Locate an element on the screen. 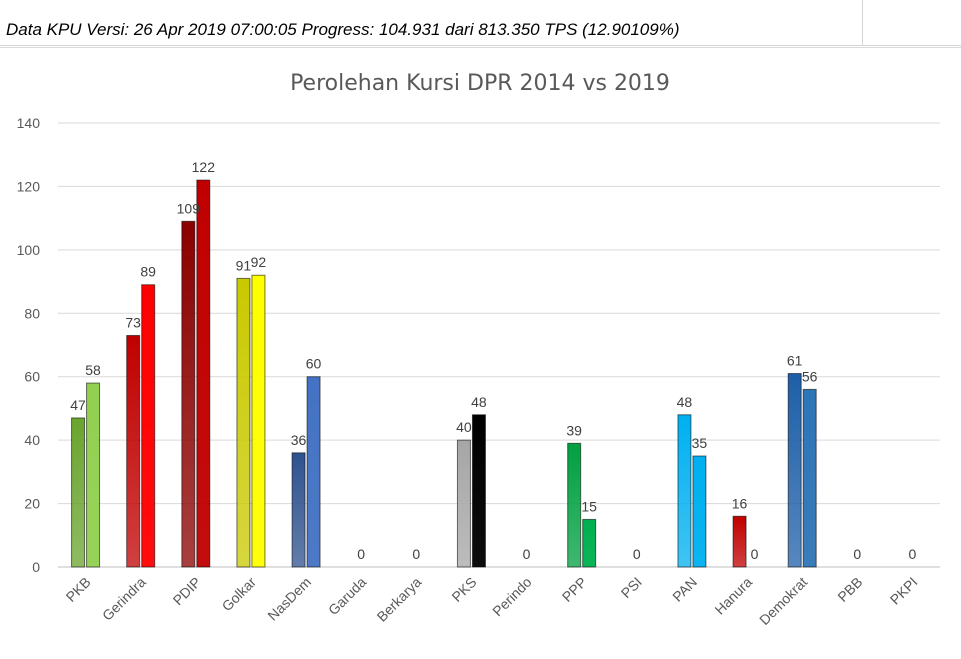  x-tick-label-pbb: PBB is located at coordinates (849, 589).